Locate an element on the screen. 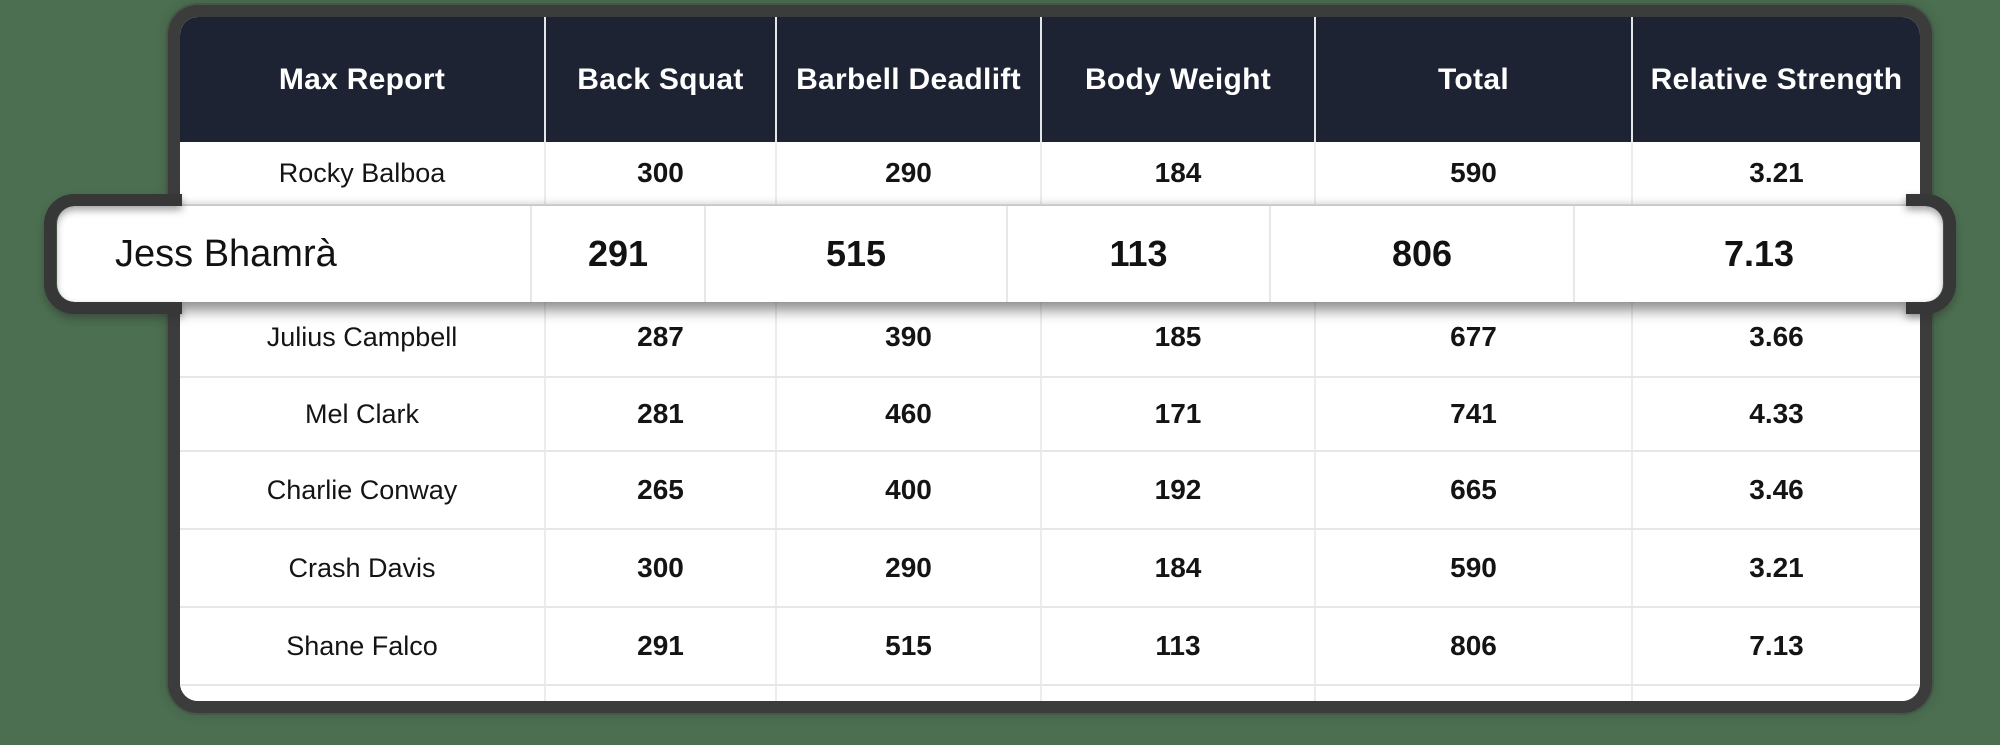 The height and width of the screenshot is (745, 2000). row-julius-campbell: Julius Campbell 287 390 185 677 3.66 is located at coordinates (1050, 338).